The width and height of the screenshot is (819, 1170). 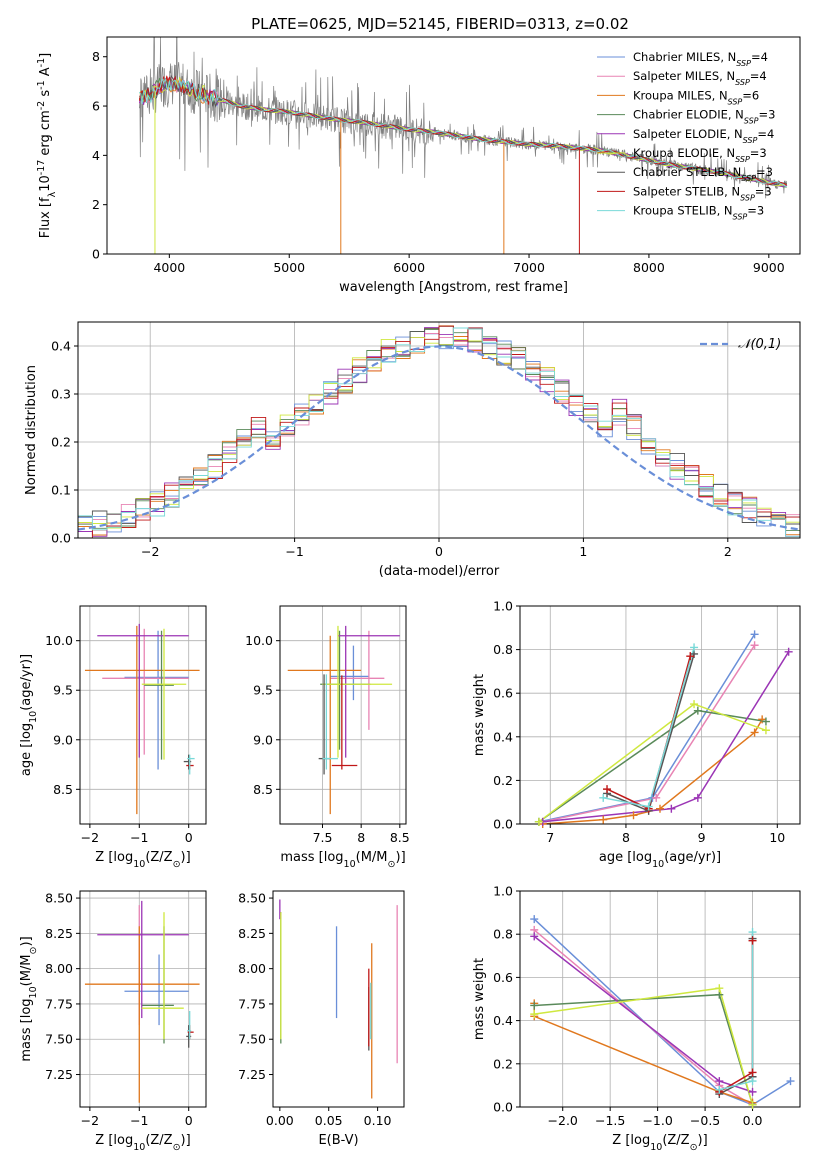 I want to click on x-axis-label: (data-model)/error, so click(x=439, y=571).